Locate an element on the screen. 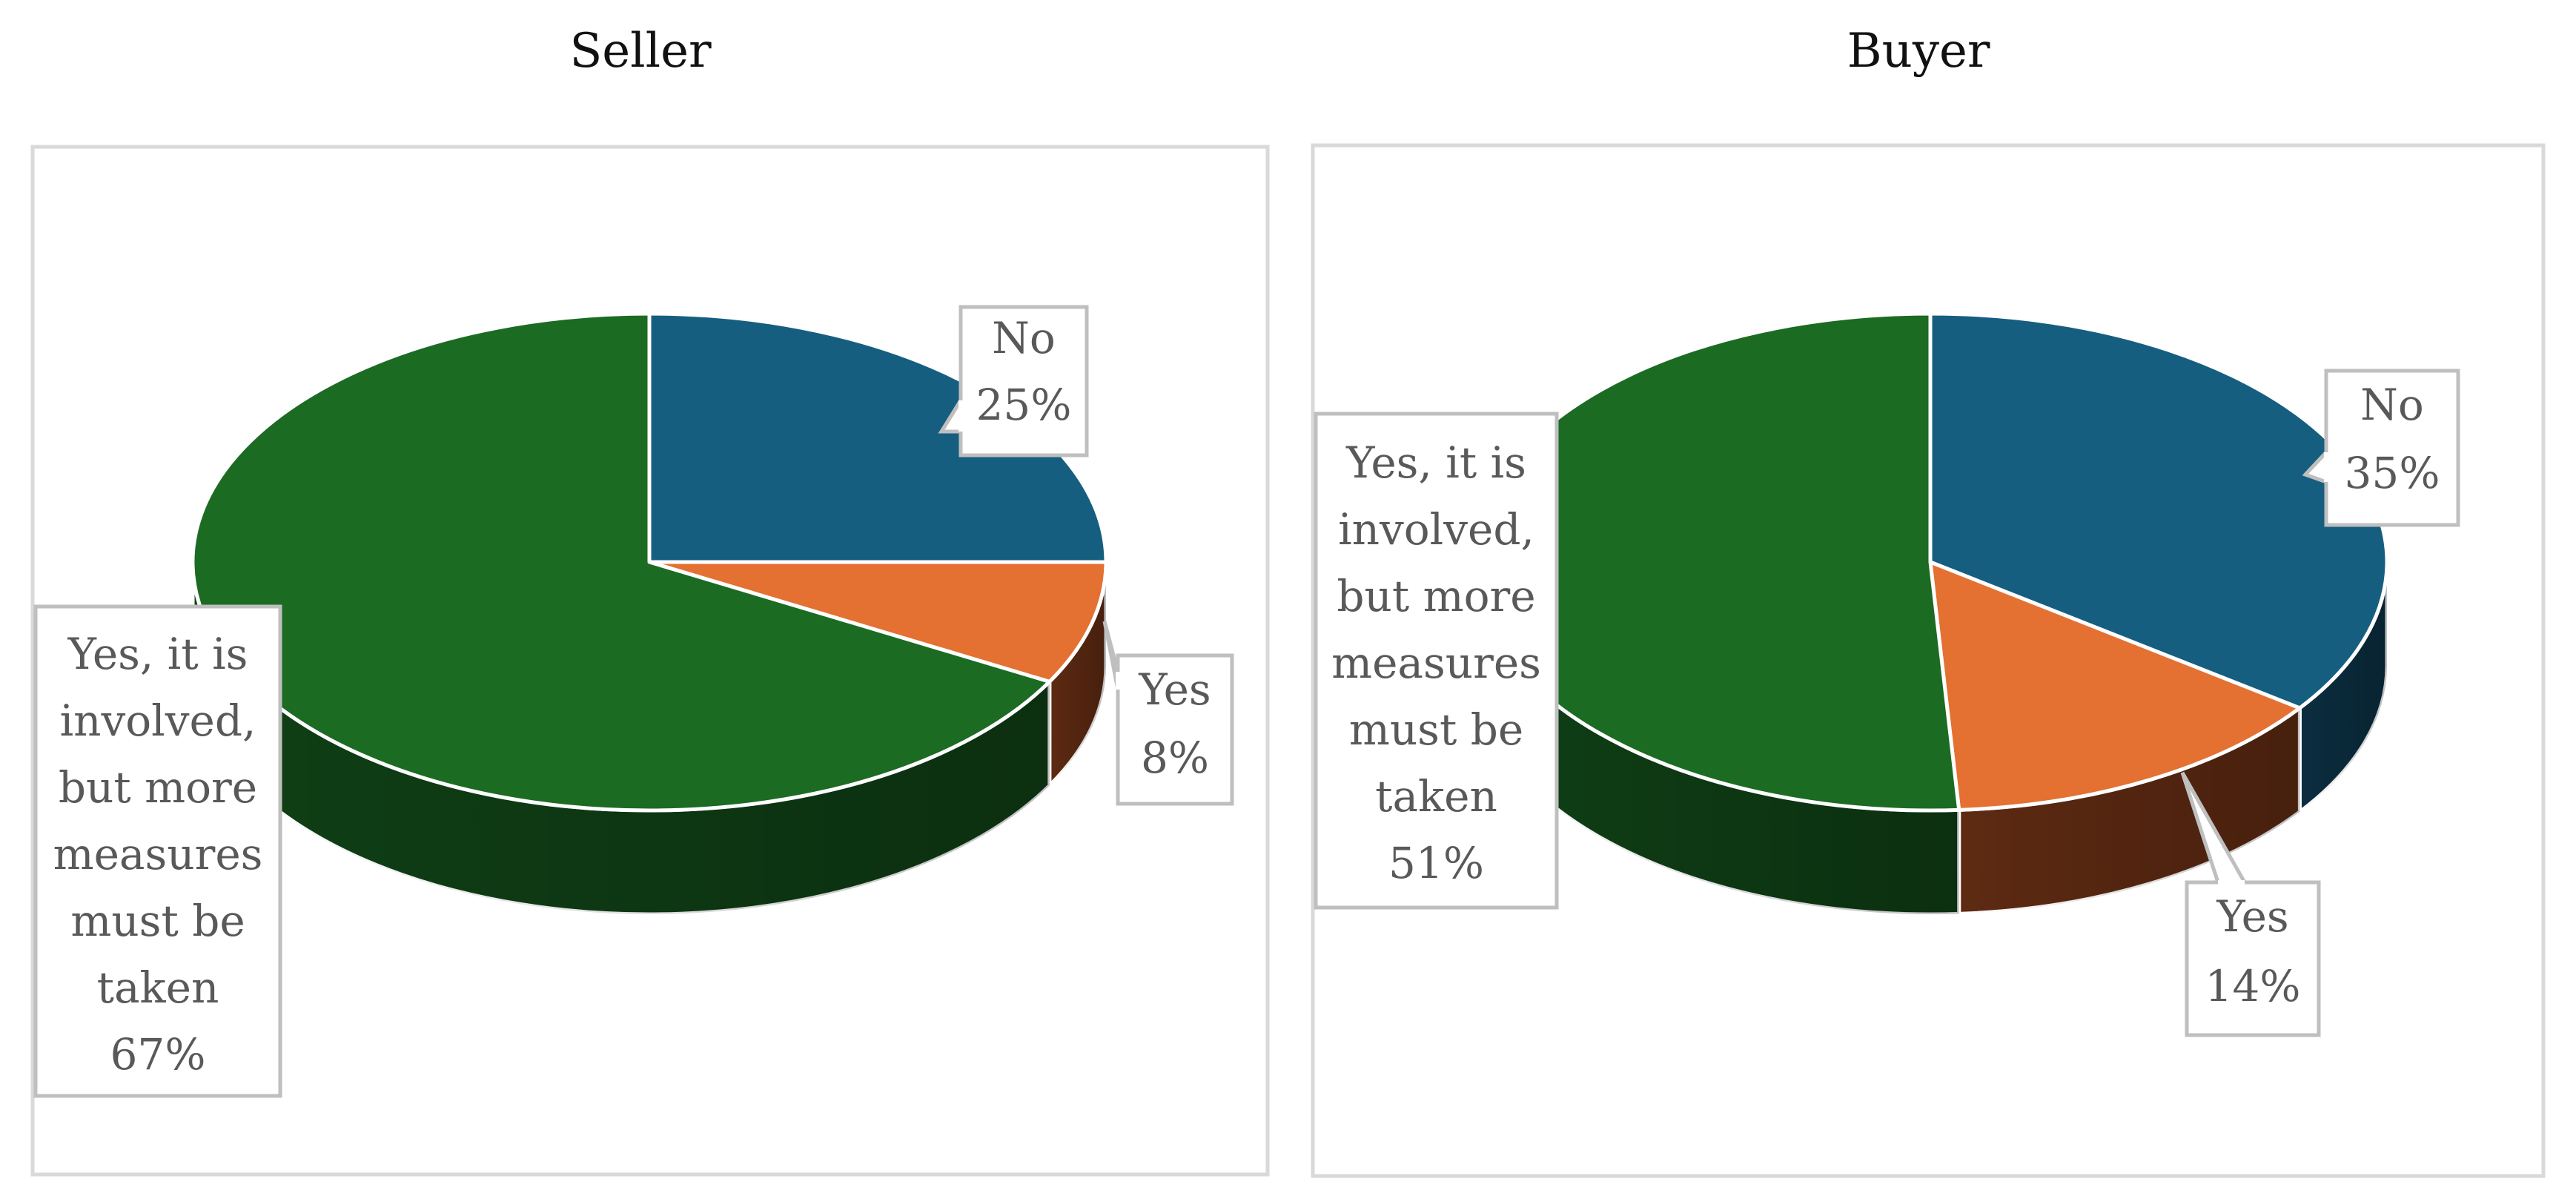 This screenshot has width=2576, height=1196. seller-data-label-line: measures is located at coordinates (158, 854).